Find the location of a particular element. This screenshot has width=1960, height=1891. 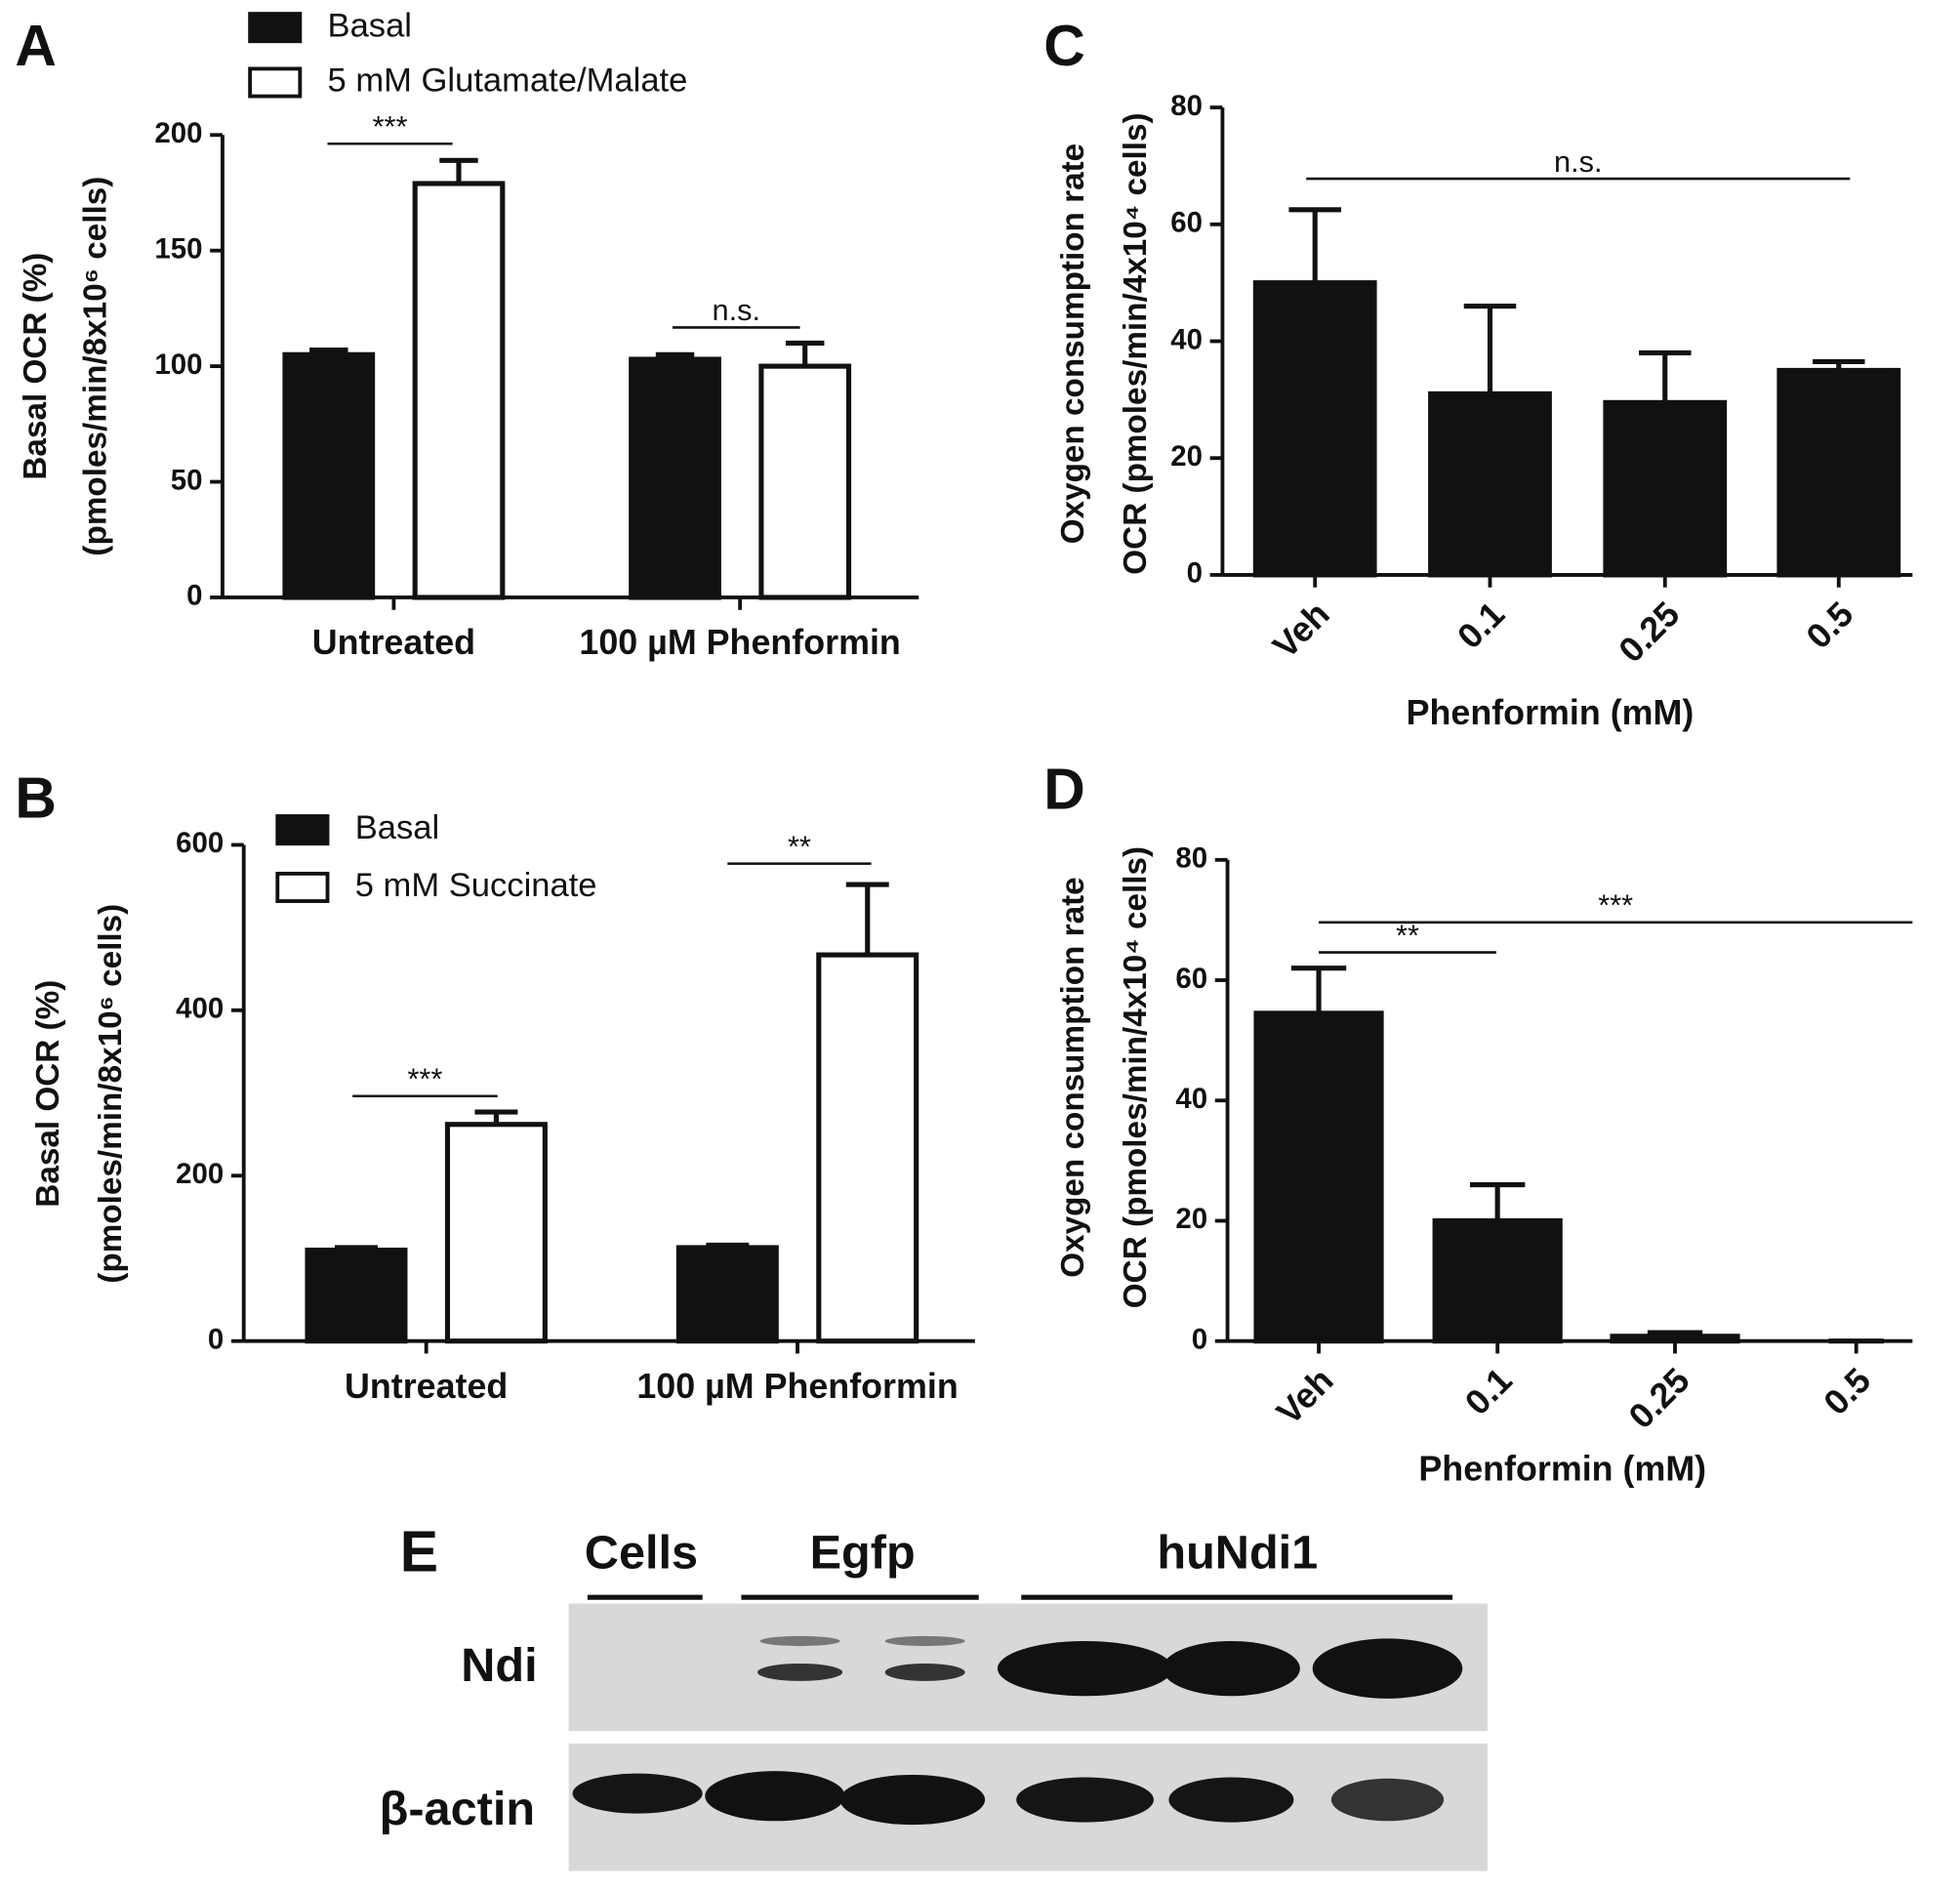

x-tick-label: Untreated is located at coordinates (427, 1386).